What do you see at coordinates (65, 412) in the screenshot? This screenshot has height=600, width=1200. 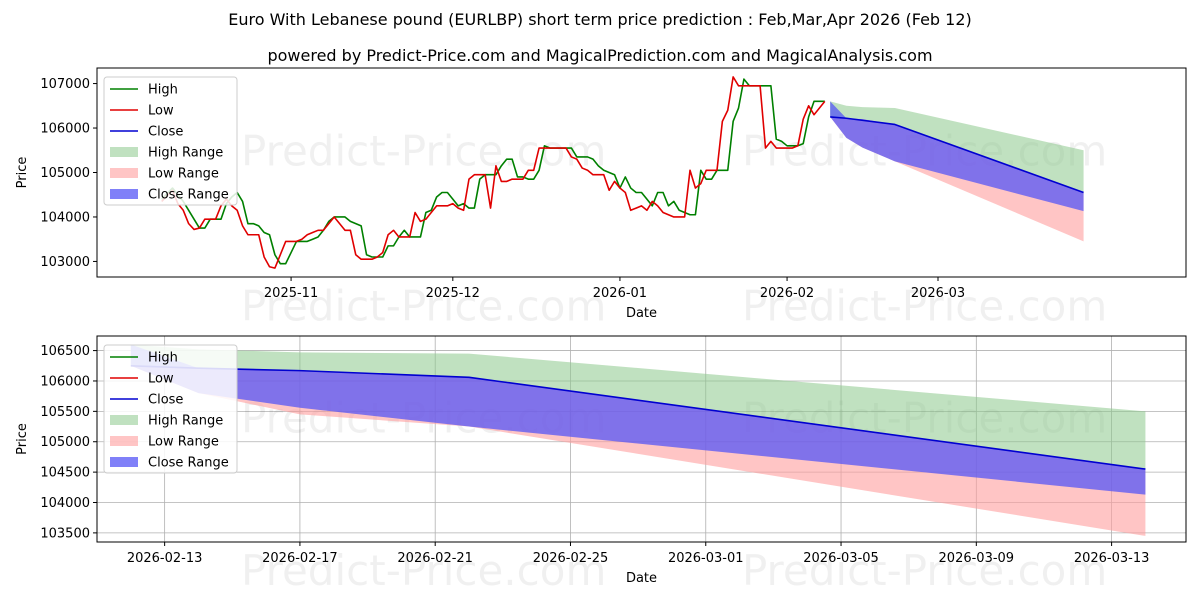 I see `bottom-y-tick-label-4: 105500` at bounding box center [65, 412].